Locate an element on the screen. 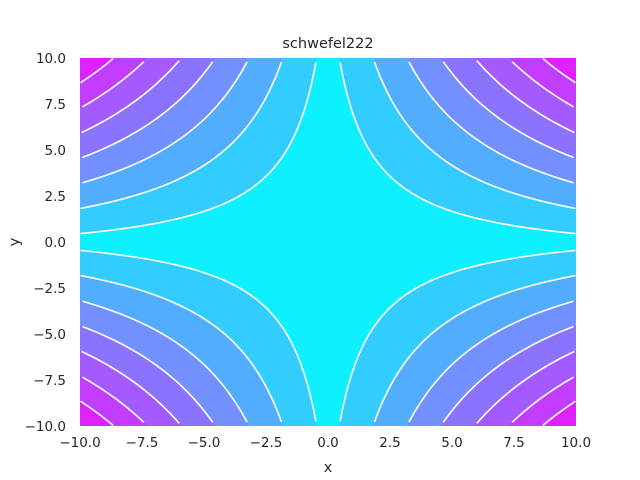 The width and height of the screenshot is (640, 480). x-tick-label: −10.0 is located at coordinates (79, 443).